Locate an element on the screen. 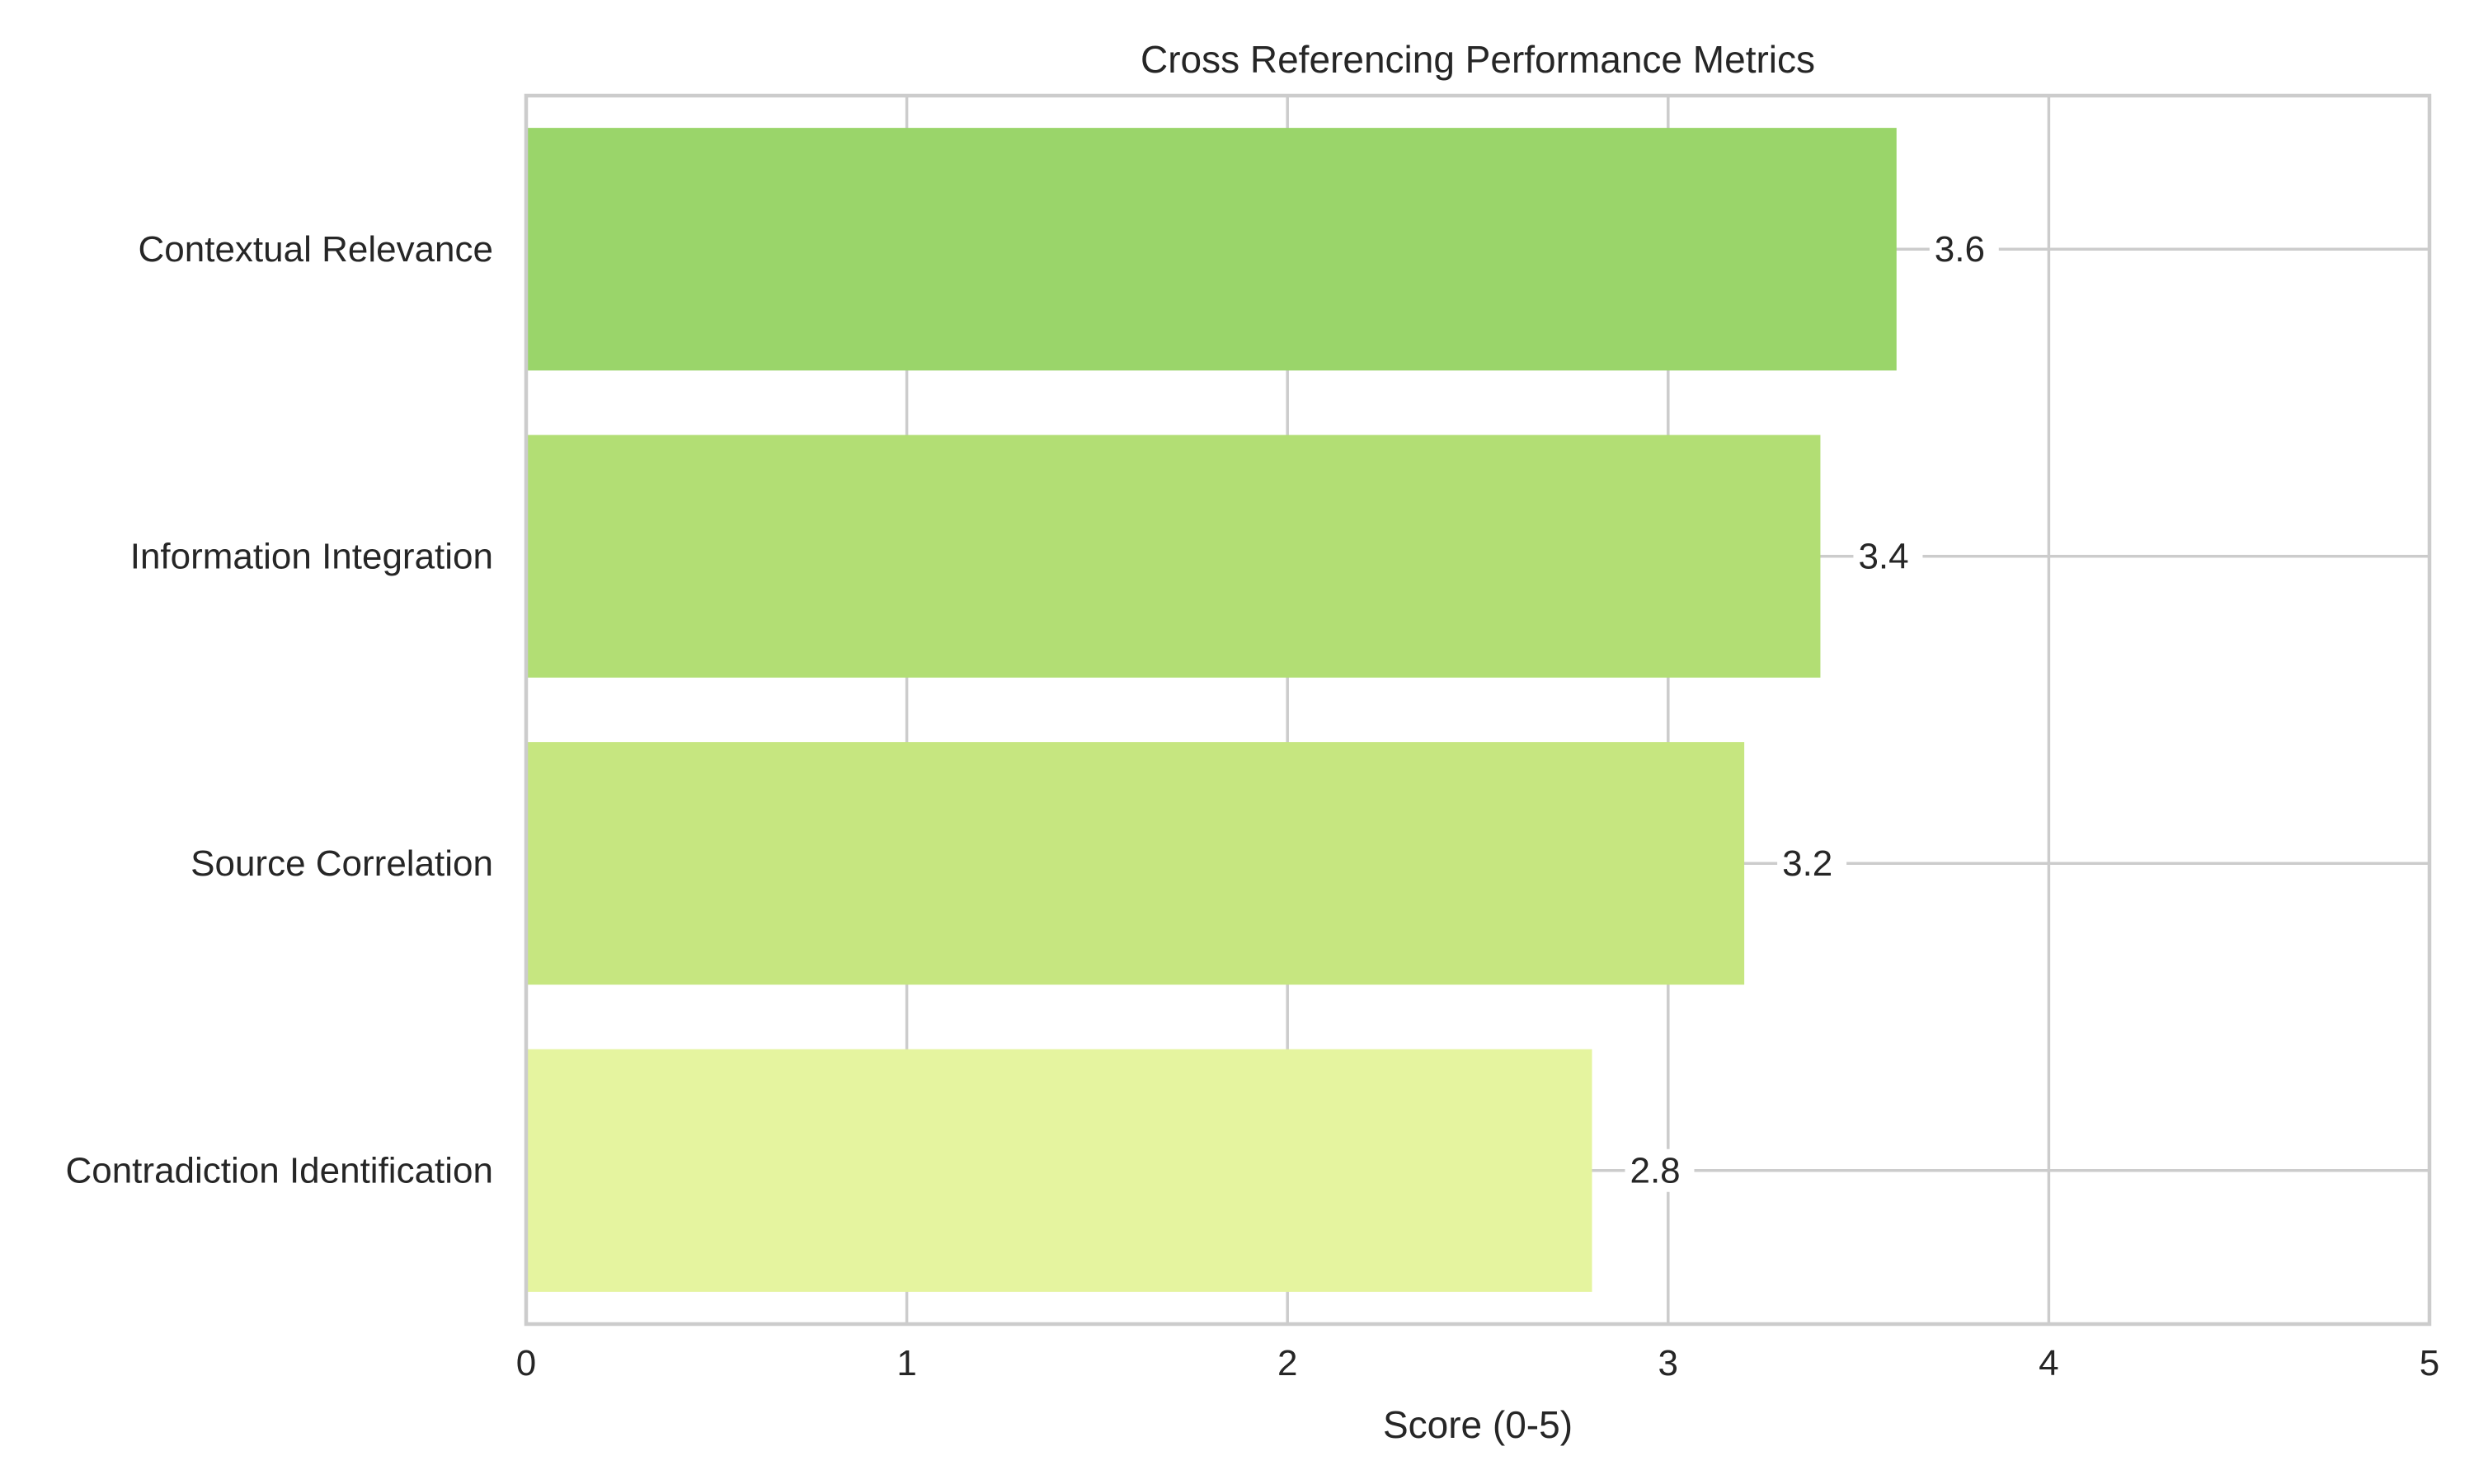 This screenshot has width=2474, height=1484. x-axis-tick-labels: 0 1 2 3 4 5 is located at coordinates (1477, 1363).